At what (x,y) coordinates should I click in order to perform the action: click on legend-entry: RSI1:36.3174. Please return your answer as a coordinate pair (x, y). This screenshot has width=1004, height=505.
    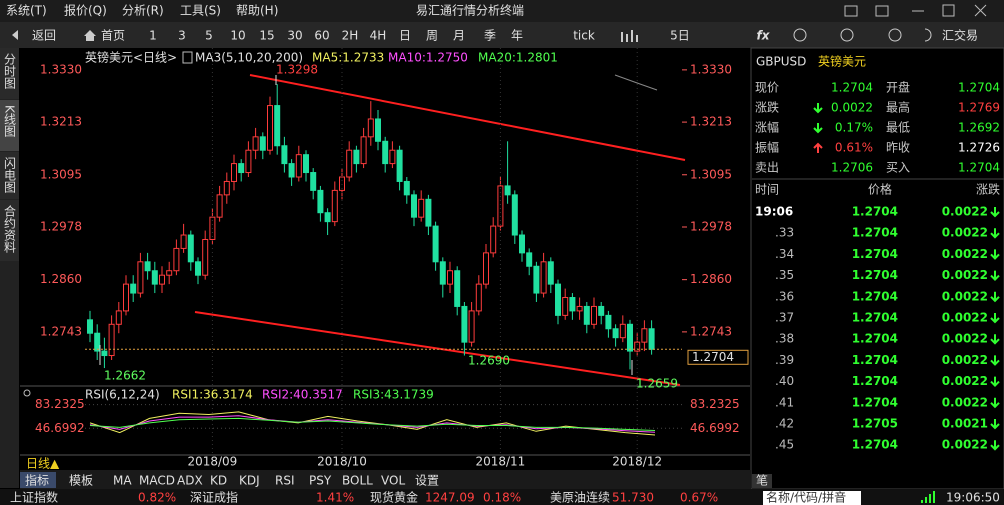
    Looking at the image, I should click on (212, 395).